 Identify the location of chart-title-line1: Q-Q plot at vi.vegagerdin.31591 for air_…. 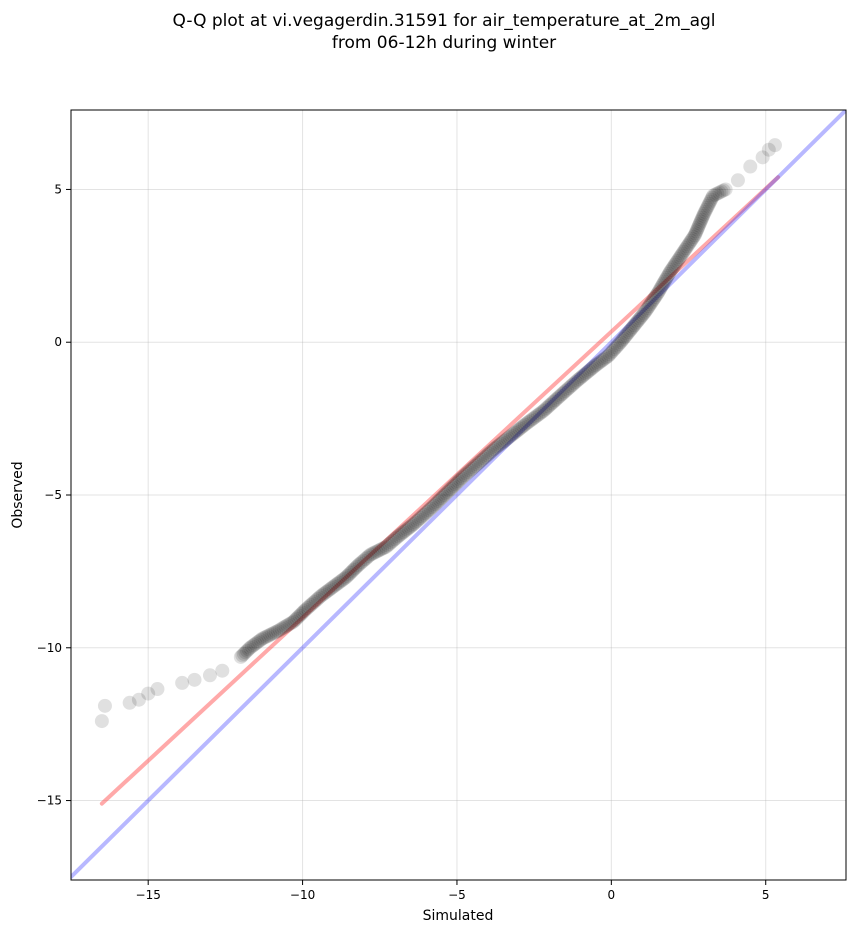
(443, 21).